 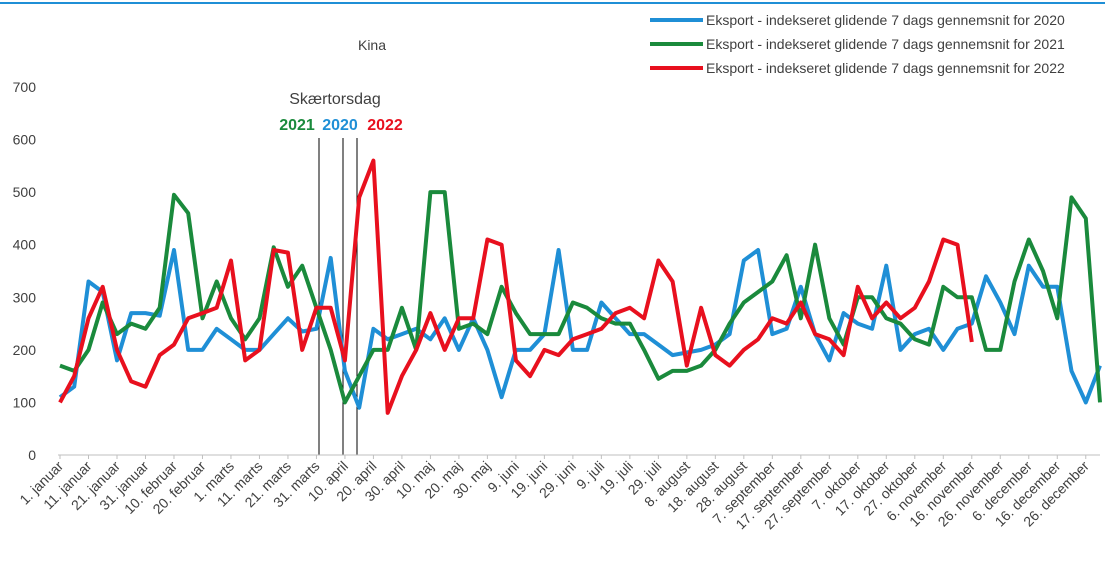 What do you see at coordinates (335, 99) in the screenshot?
I see `annotation-label: Skærtorsdag` at bounding box center [335, 99].